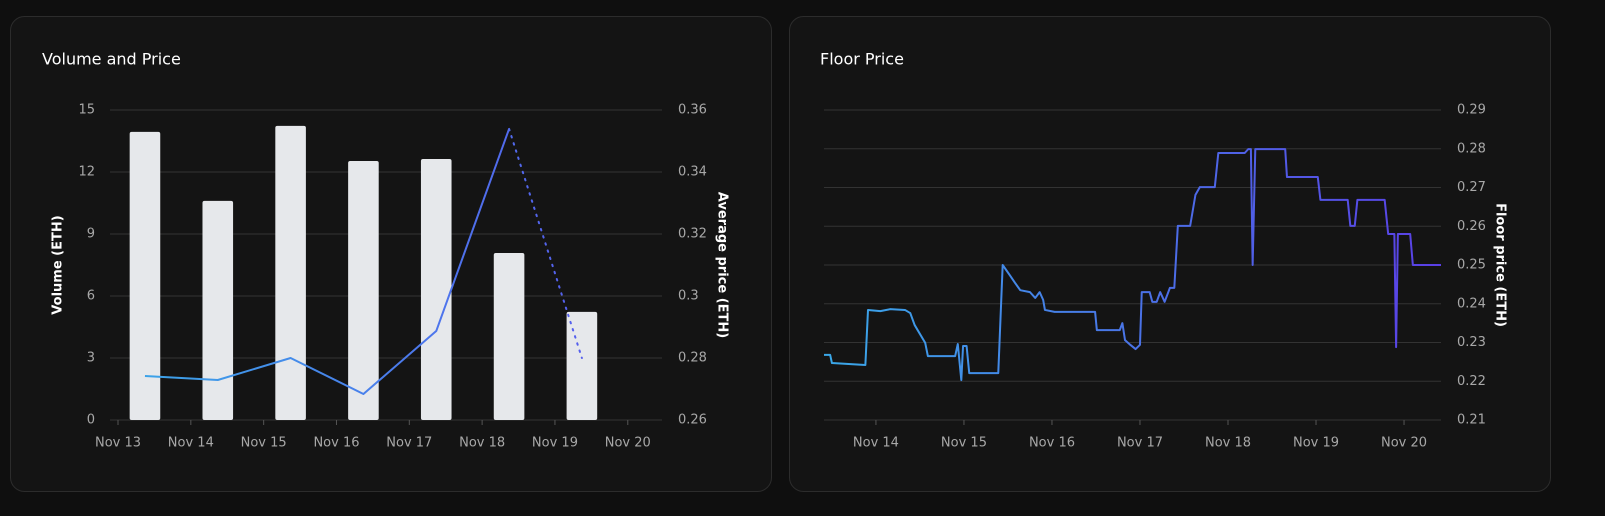 The height and width of the screenshot is (516, 1605). I want to click on y-tick-label: 9, so click(91, 234).